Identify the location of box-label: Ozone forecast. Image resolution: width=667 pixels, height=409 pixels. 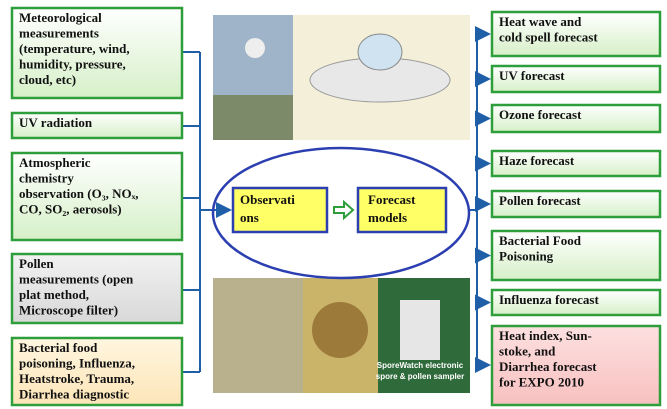
(540, 114).